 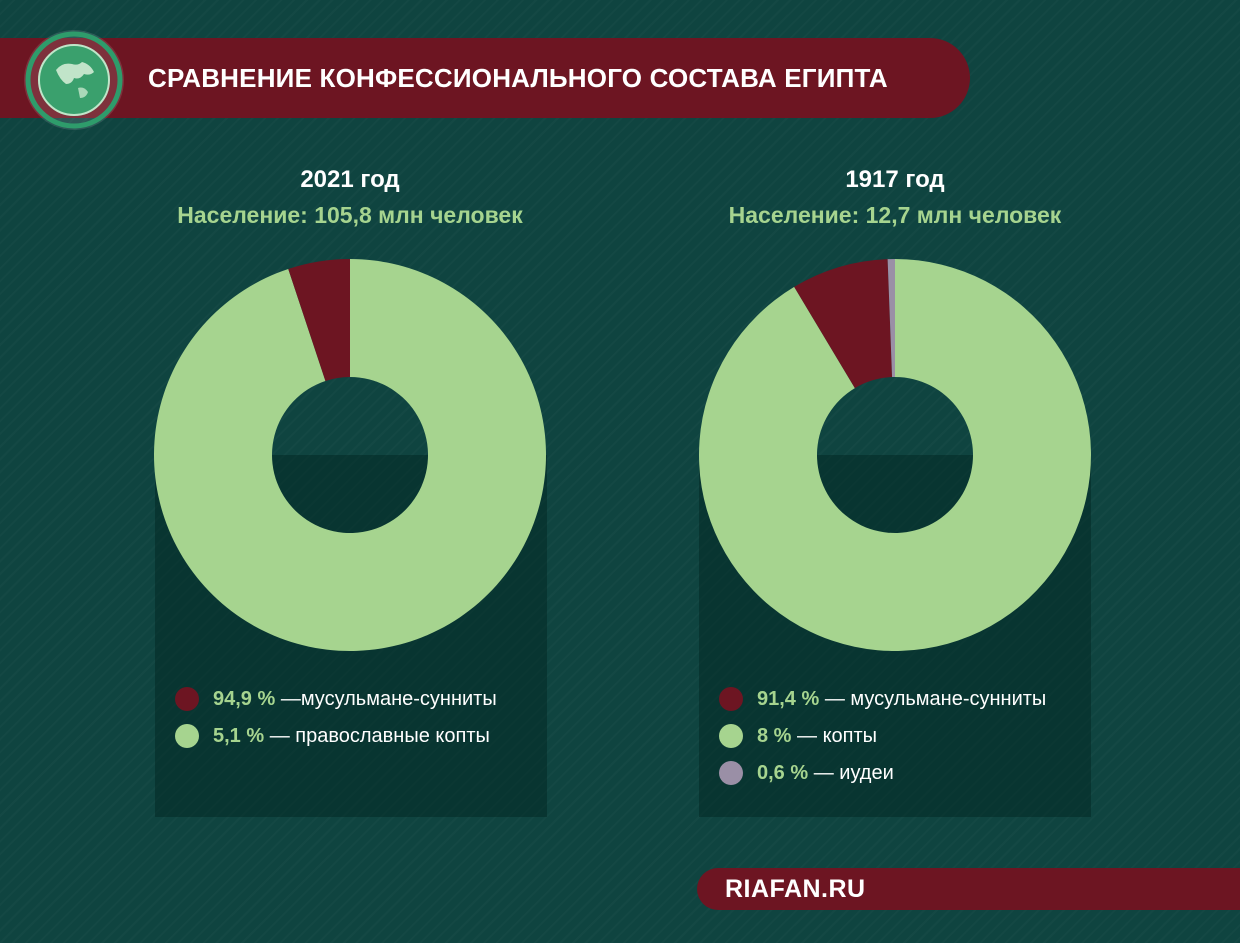 I want to click on legend-label: — иудеи, so click(x=851, y=773).